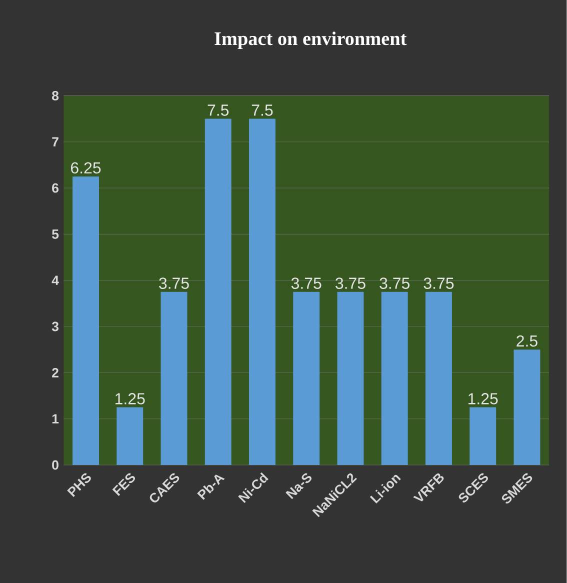  I want to click on data-label: 6.25, so click(86, 168).